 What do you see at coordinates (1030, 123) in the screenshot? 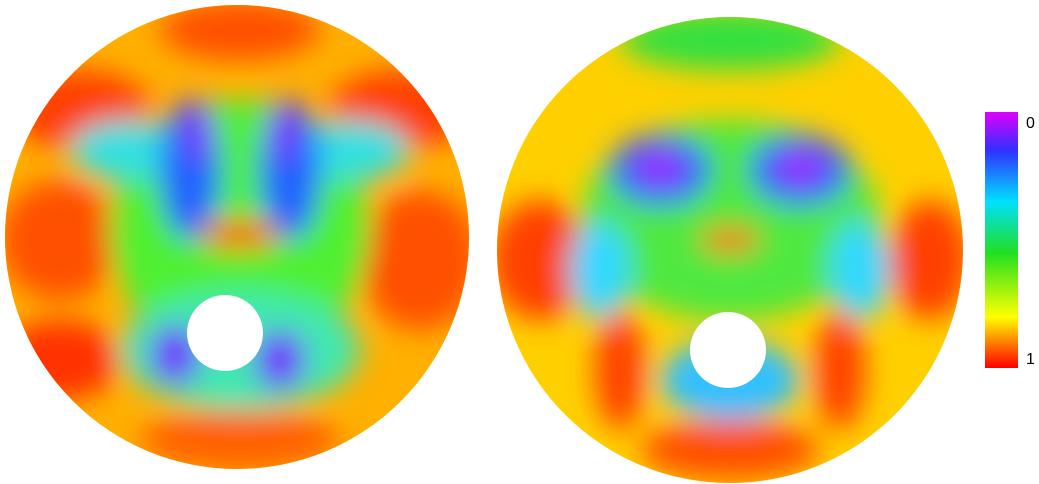
I see `colorbar-top-label: 0` at bounding box center [1030, 123].